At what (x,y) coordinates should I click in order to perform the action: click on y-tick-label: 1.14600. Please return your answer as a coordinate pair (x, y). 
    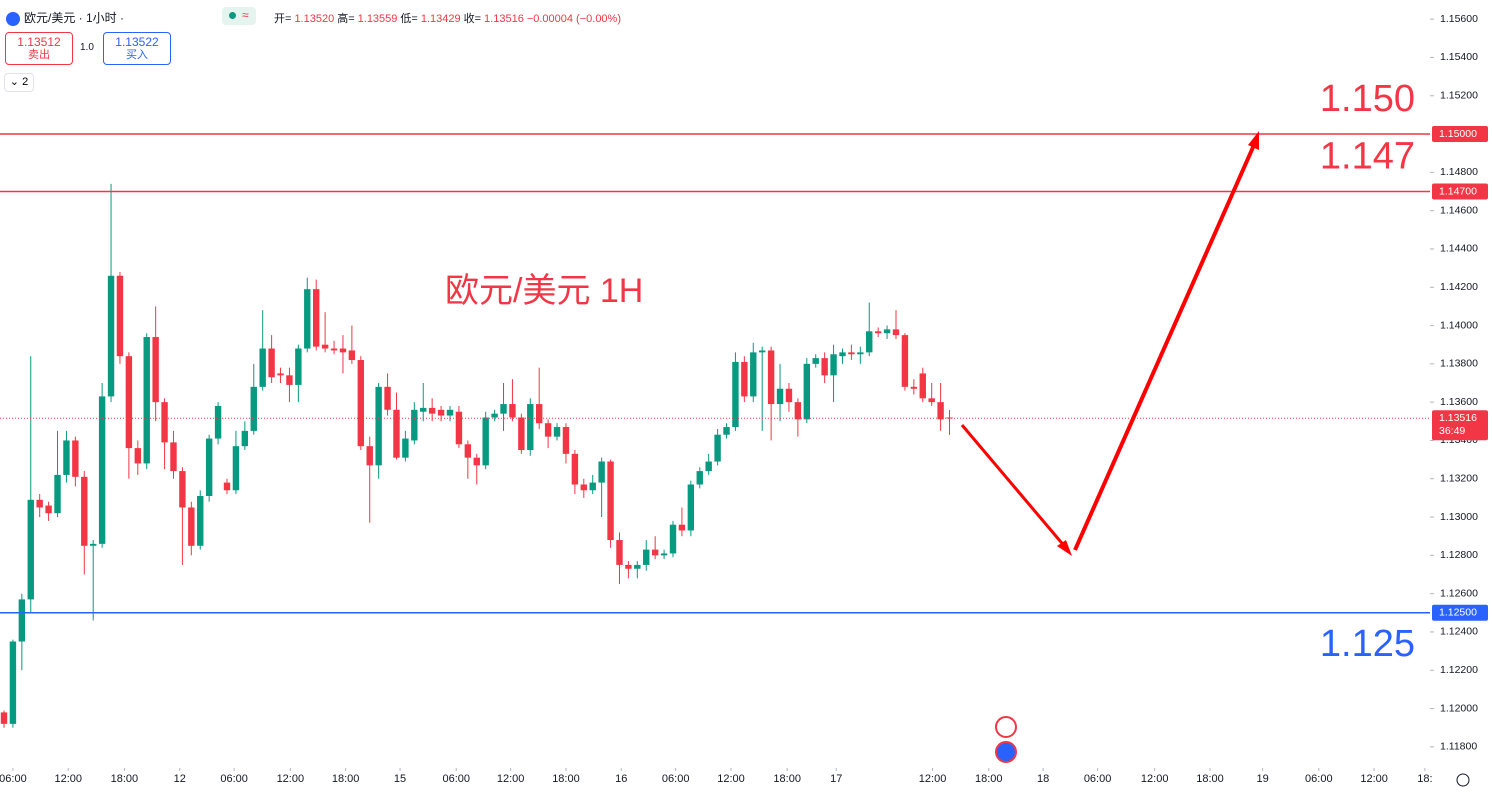
    Looking at the image, I should click on (1459, 210).